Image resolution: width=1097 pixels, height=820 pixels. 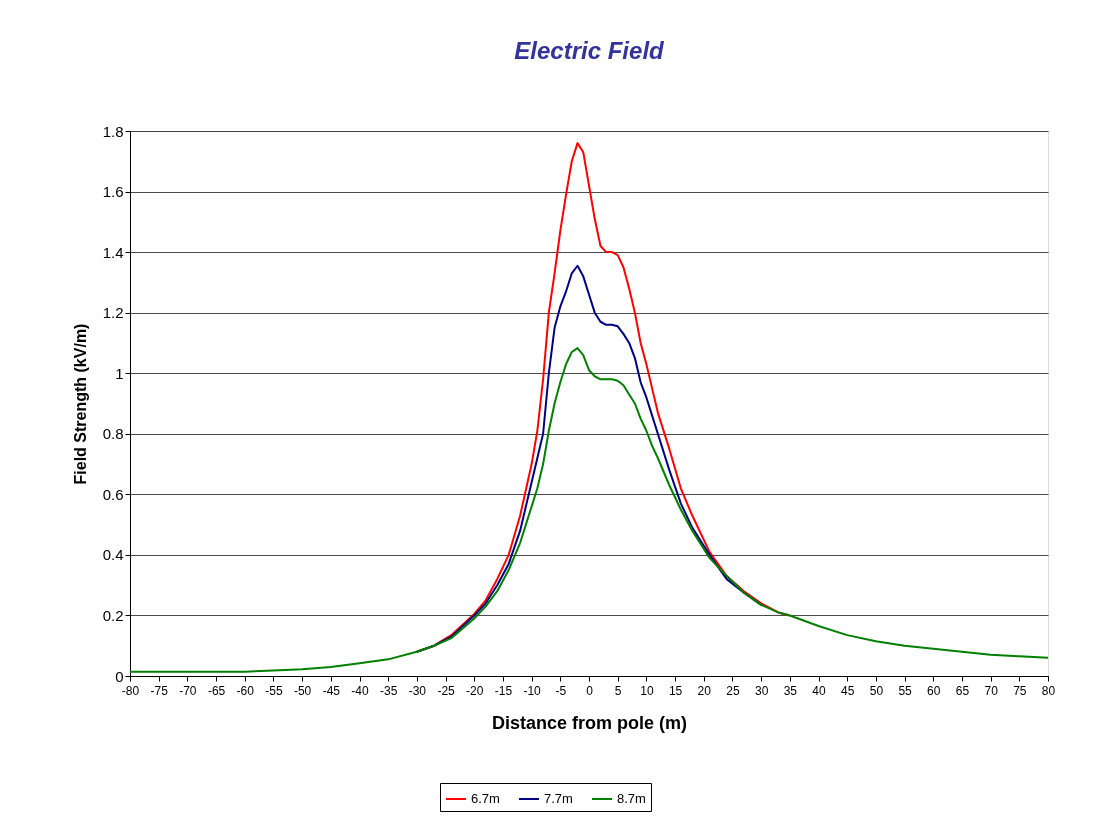 What do you see at coordinates (631, 798) in the screenshot?
I see `legend-label: 8.7m` at bounding box center [631, 798].